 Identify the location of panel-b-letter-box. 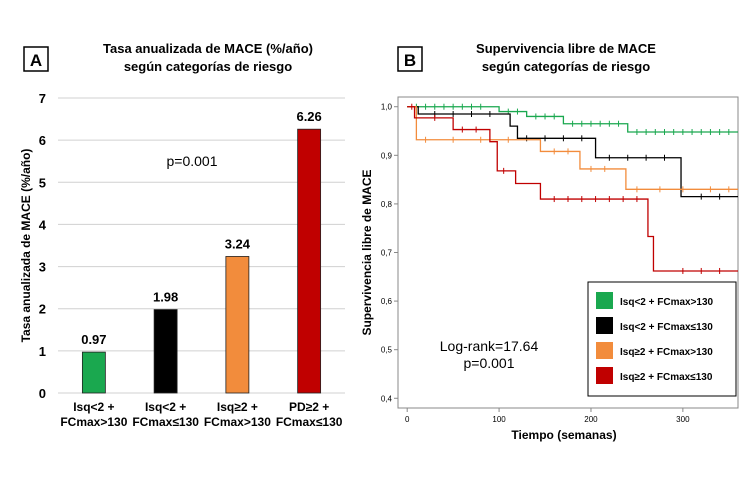
(410, 59).